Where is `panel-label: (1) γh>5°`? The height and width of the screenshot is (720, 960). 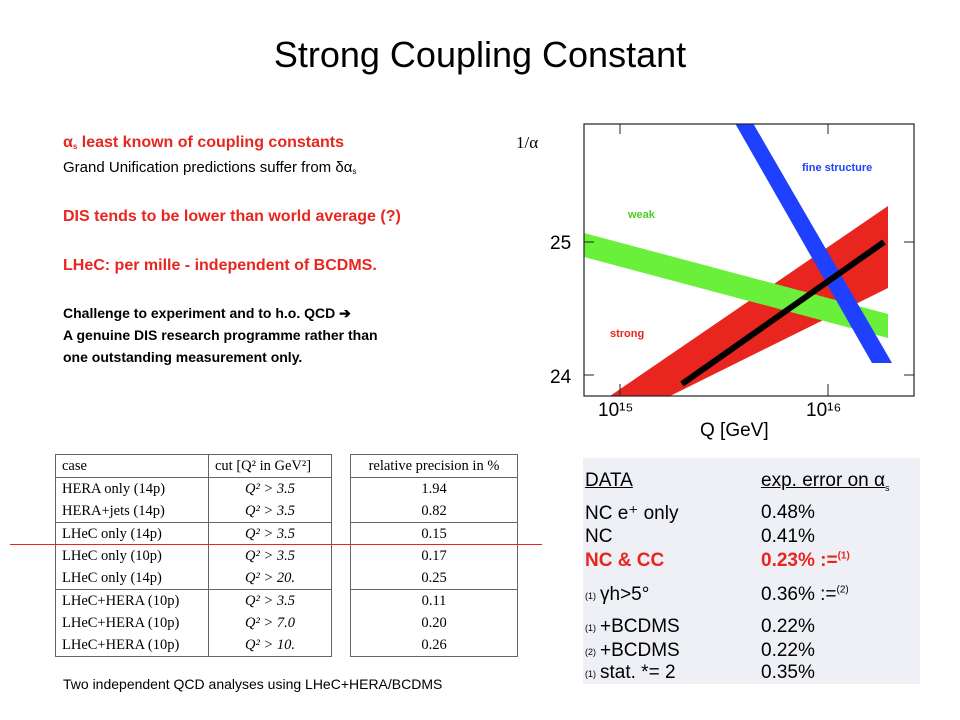
panel-label: (1) γh>5° is located at coordinates (617, 595).